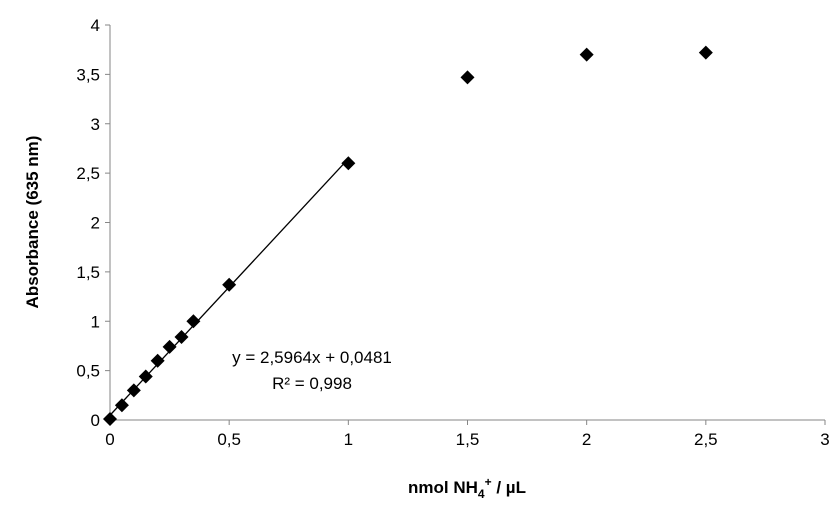 Image resolution: width=838 pixels, height=507 pixels. What do you see at coordinates (95, 223) in the screenshot?
I see `y-tick-label: 2` at bounding box center [95, 223].